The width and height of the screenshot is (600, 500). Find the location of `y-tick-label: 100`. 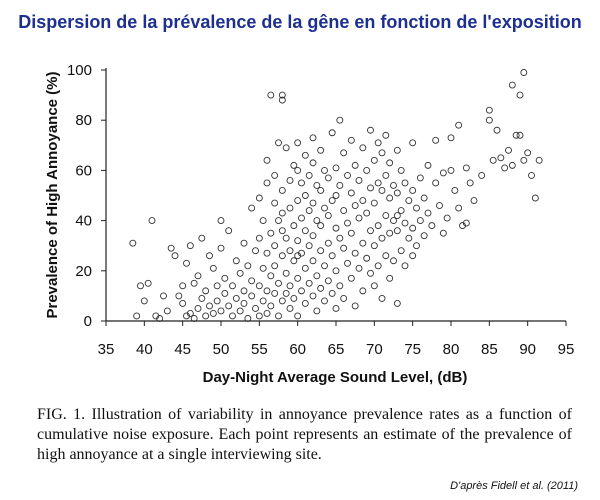

y-tick-label: 100 is located at coordinates (79, 70).